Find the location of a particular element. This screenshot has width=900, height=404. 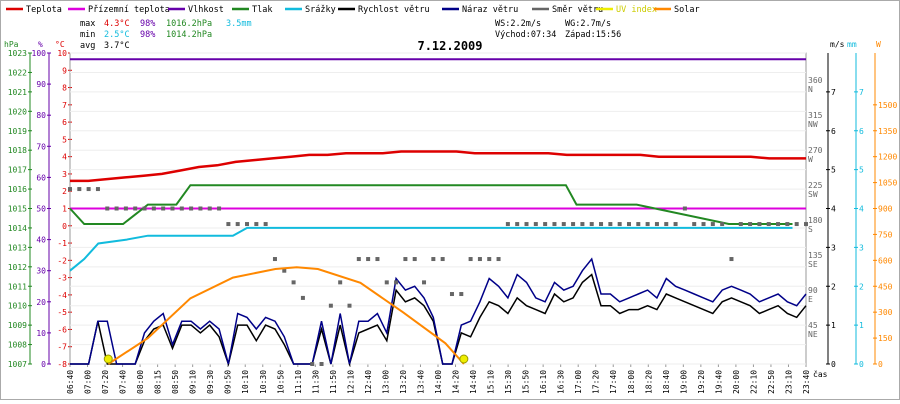

stats-min-label: min is located at coordinates (87, 35).